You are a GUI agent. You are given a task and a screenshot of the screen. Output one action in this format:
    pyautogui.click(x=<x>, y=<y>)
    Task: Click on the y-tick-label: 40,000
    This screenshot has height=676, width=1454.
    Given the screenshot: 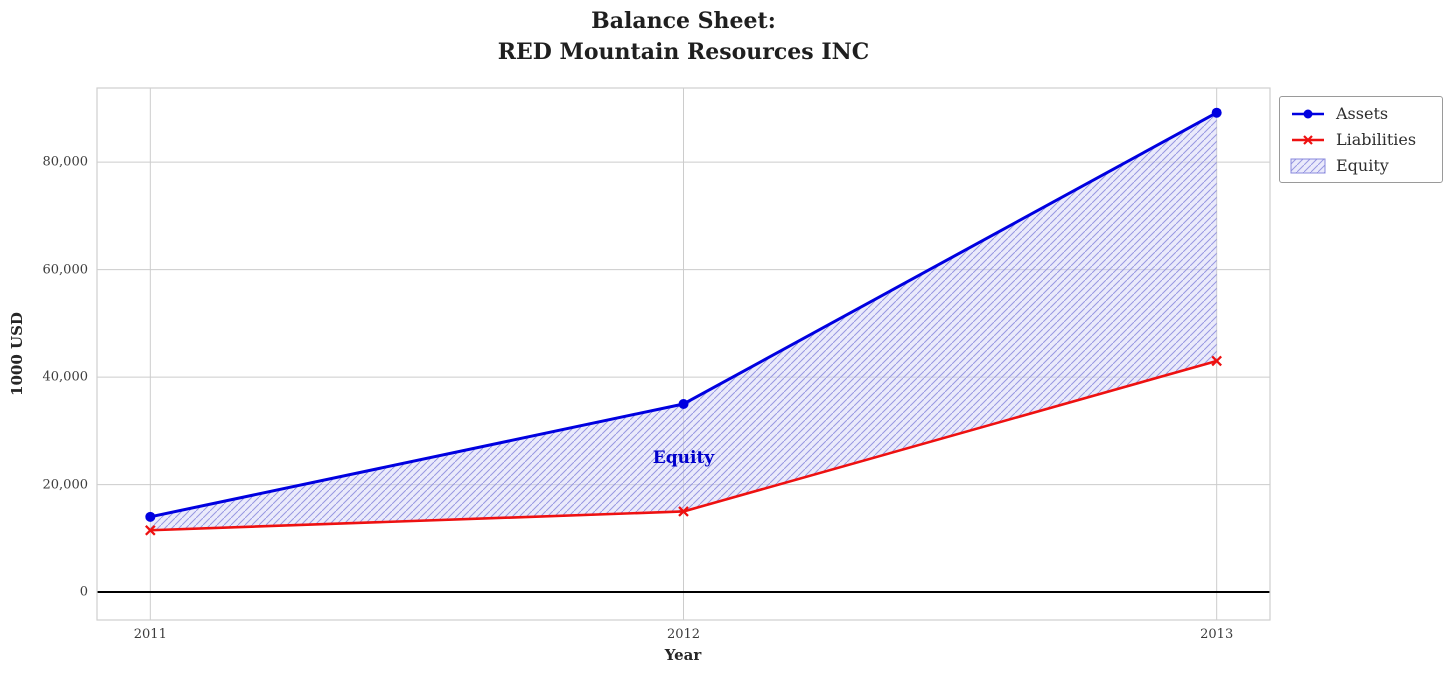 What is the action you would take?
    pyautogui.click(x=65, y=377)
    